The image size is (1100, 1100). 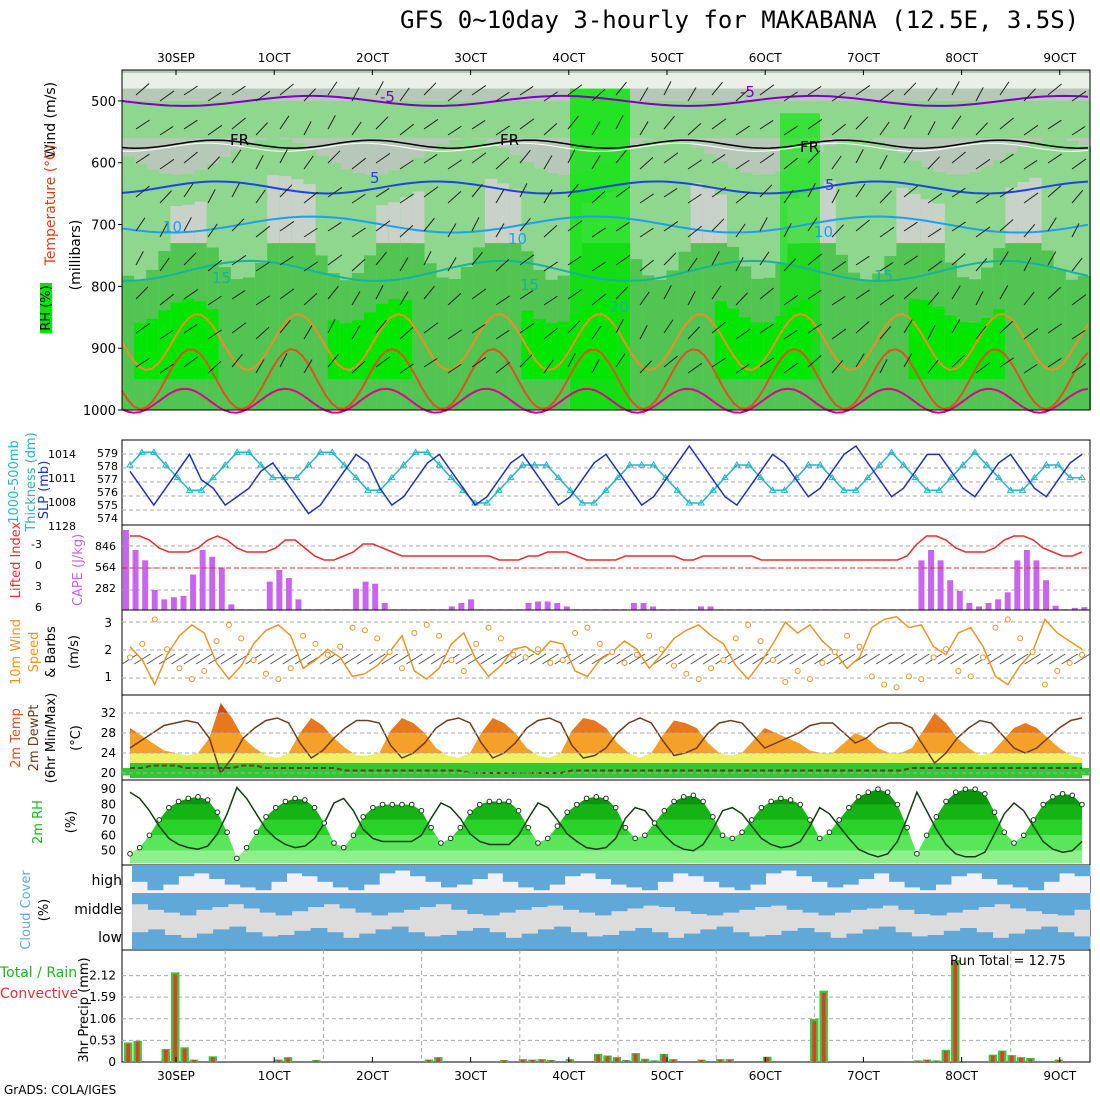 What do you see at coordinates (606, 548) in the screenshot?
I see `lifted-index-line` at bounding box center [606, 548].